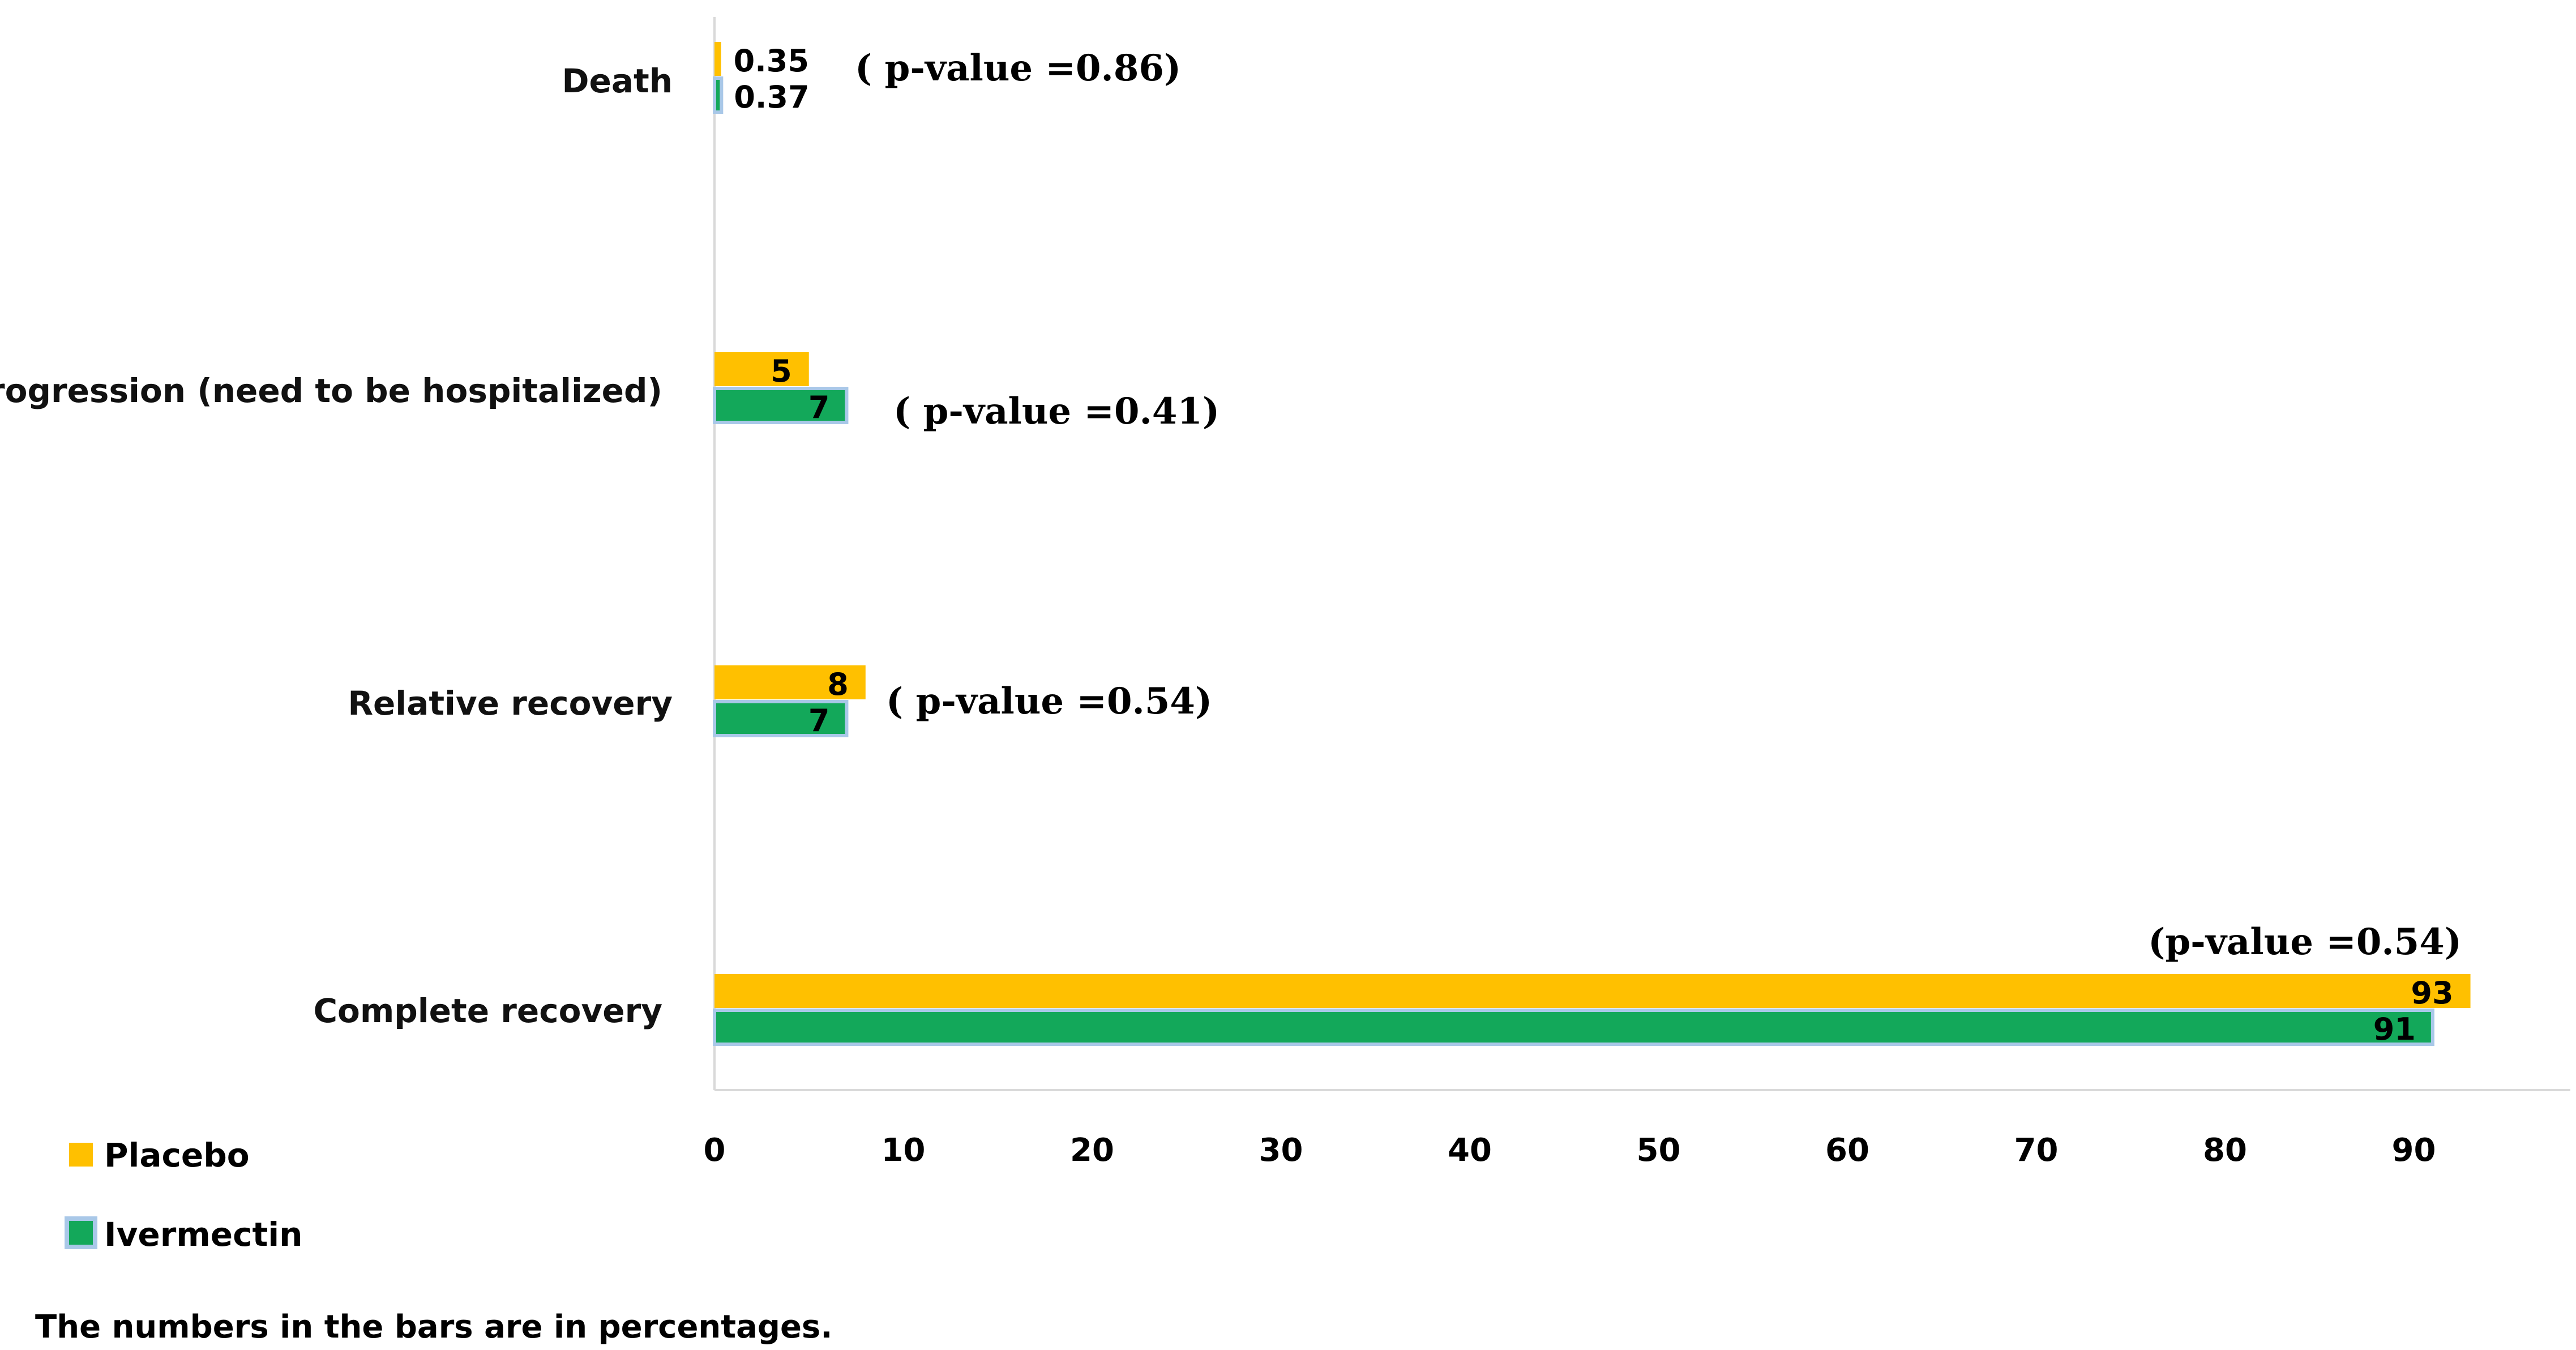 The height and width of the screenshot is (1350, 2576). Describe the element at coordinates (1092, 1150) in the screenshot. I see `x-tick-label-20: 20` at that location.